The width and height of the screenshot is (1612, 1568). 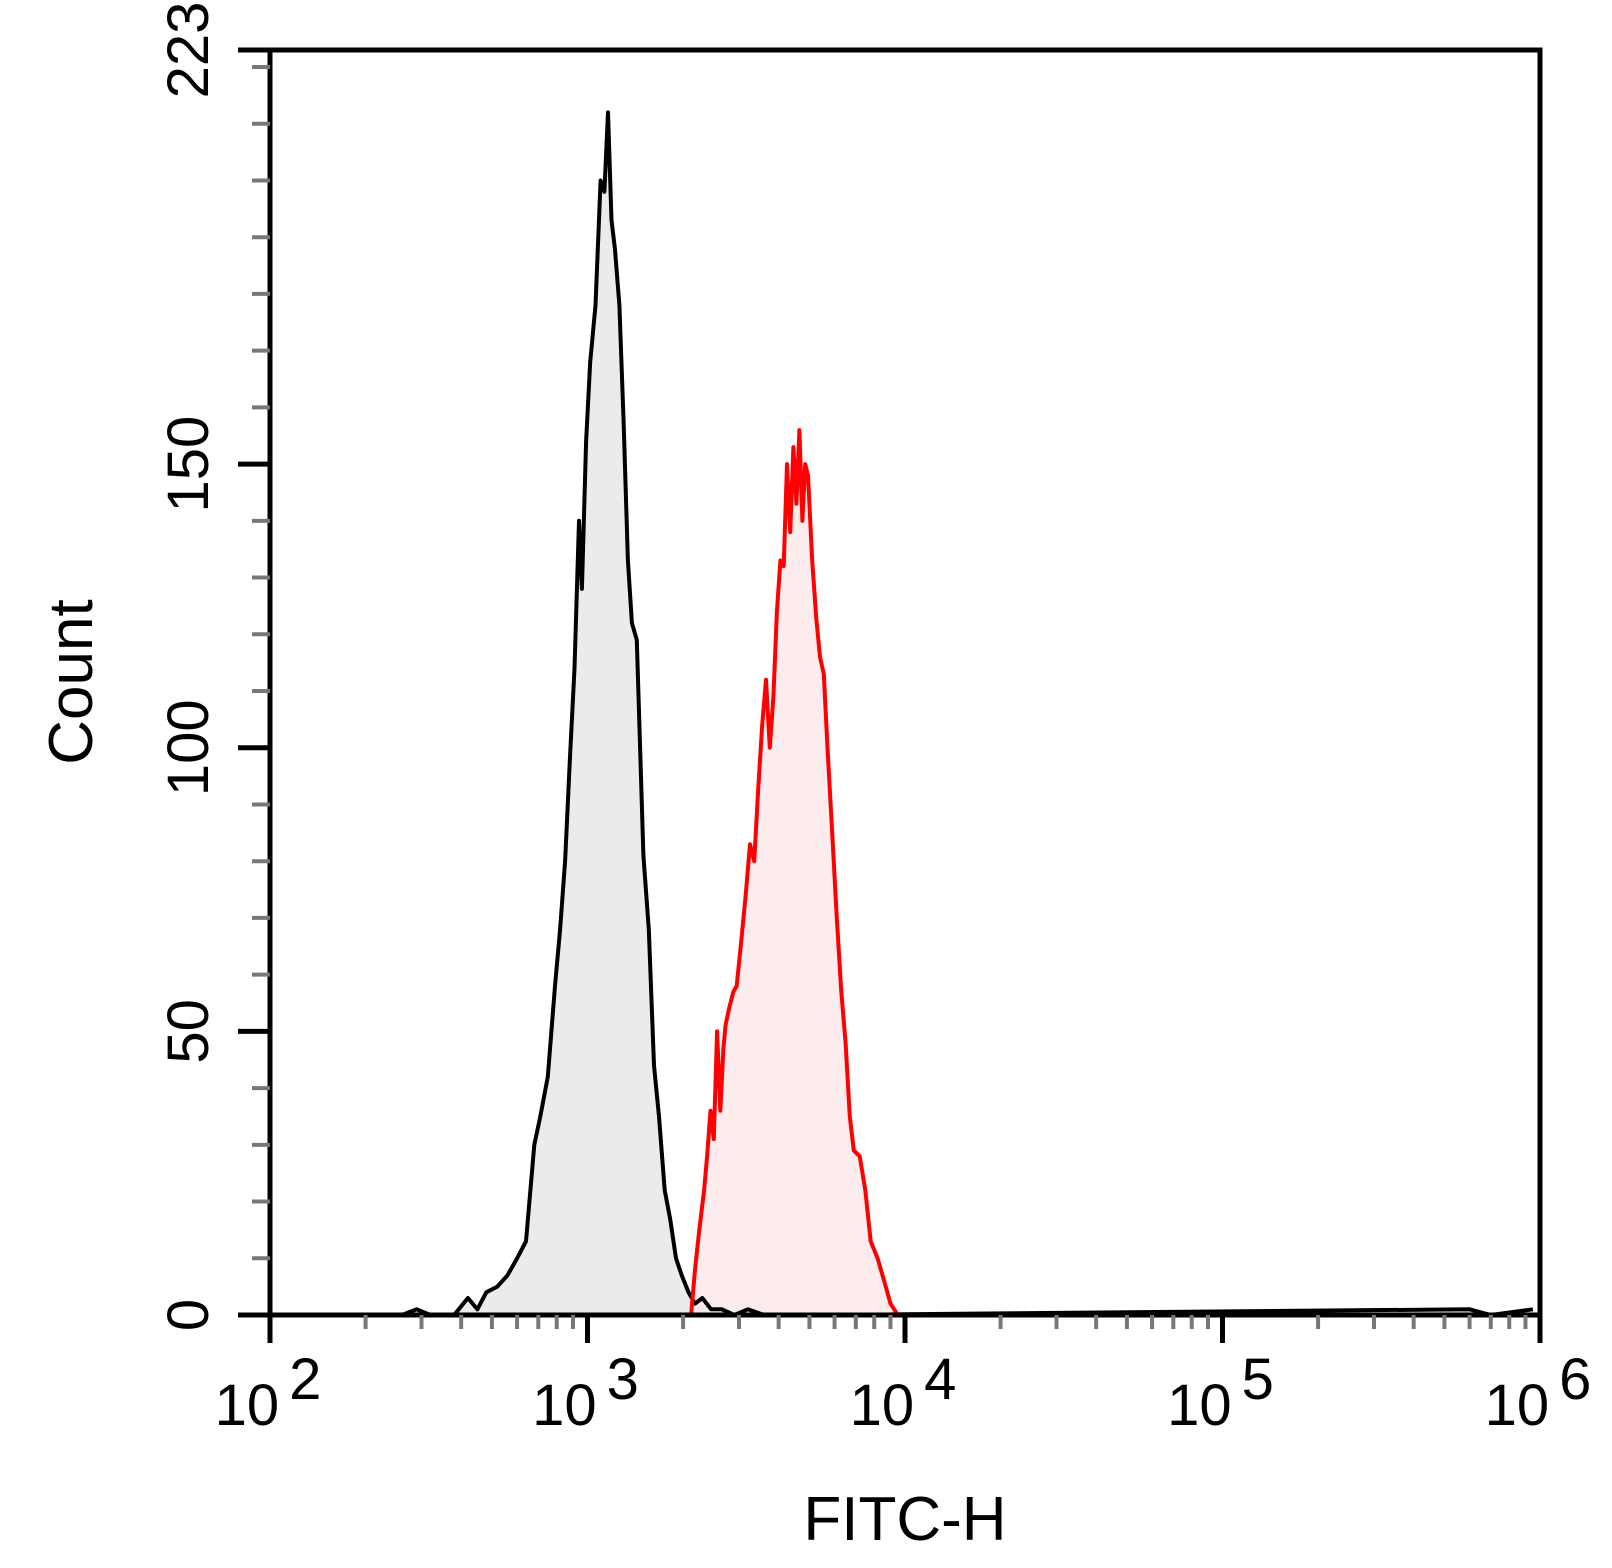 I want to click on y-axis-ticks, so click(x=254, y=682).